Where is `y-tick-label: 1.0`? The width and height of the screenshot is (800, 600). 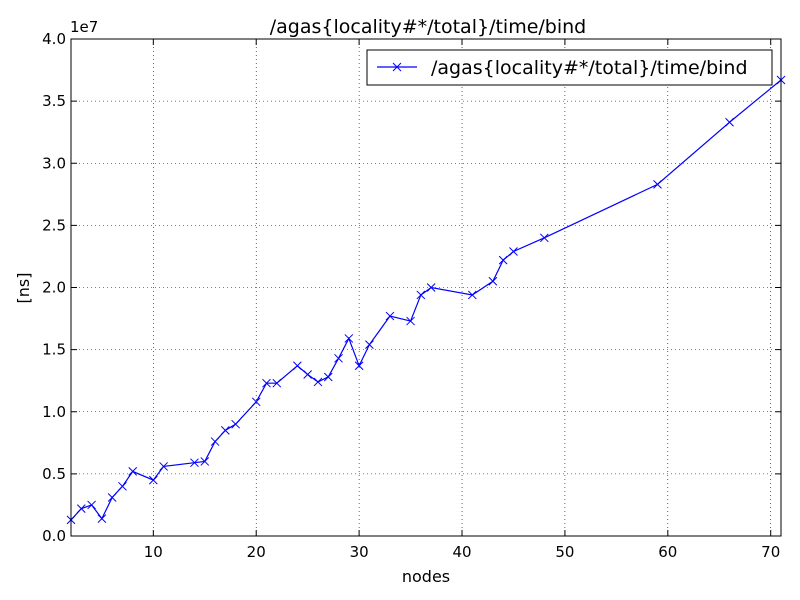
y-tick-label: 1.0 is located at coordinates (54, 412).